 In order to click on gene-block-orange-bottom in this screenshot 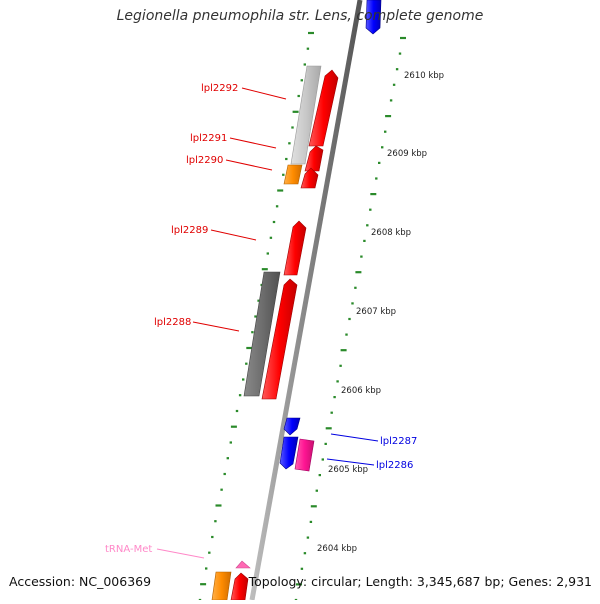, I will do `click(221, 586)`.